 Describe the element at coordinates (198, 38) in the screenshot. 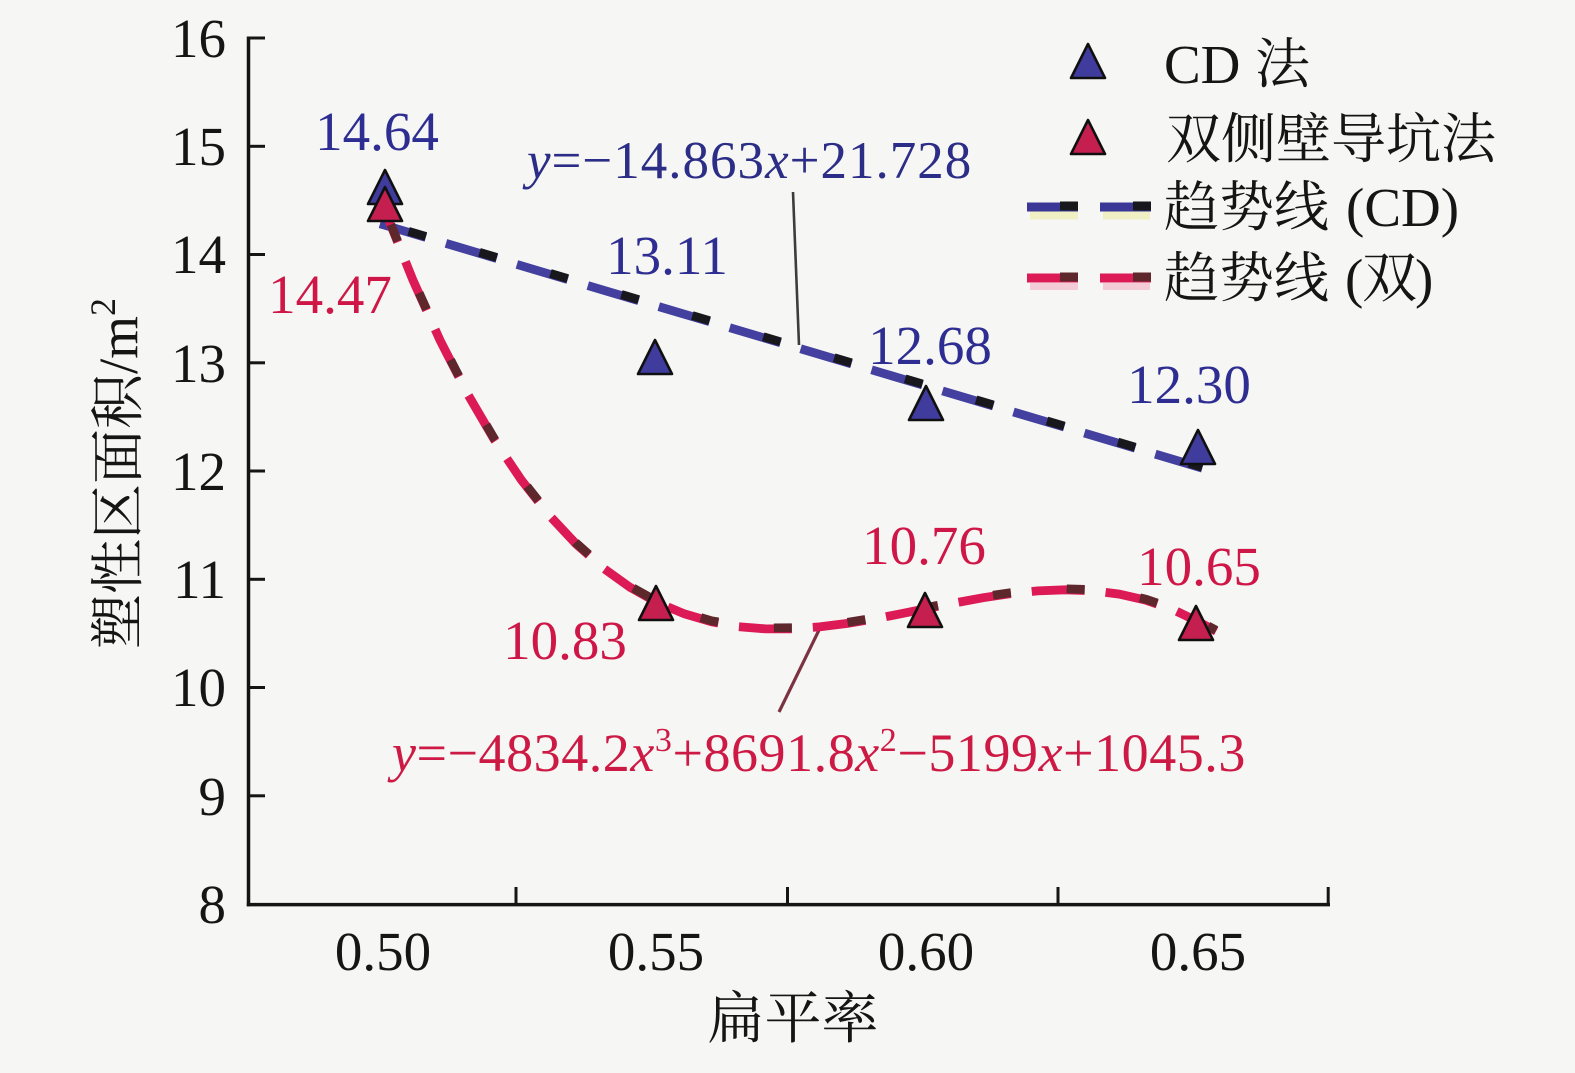

I see `svg-text: 16` at that location.